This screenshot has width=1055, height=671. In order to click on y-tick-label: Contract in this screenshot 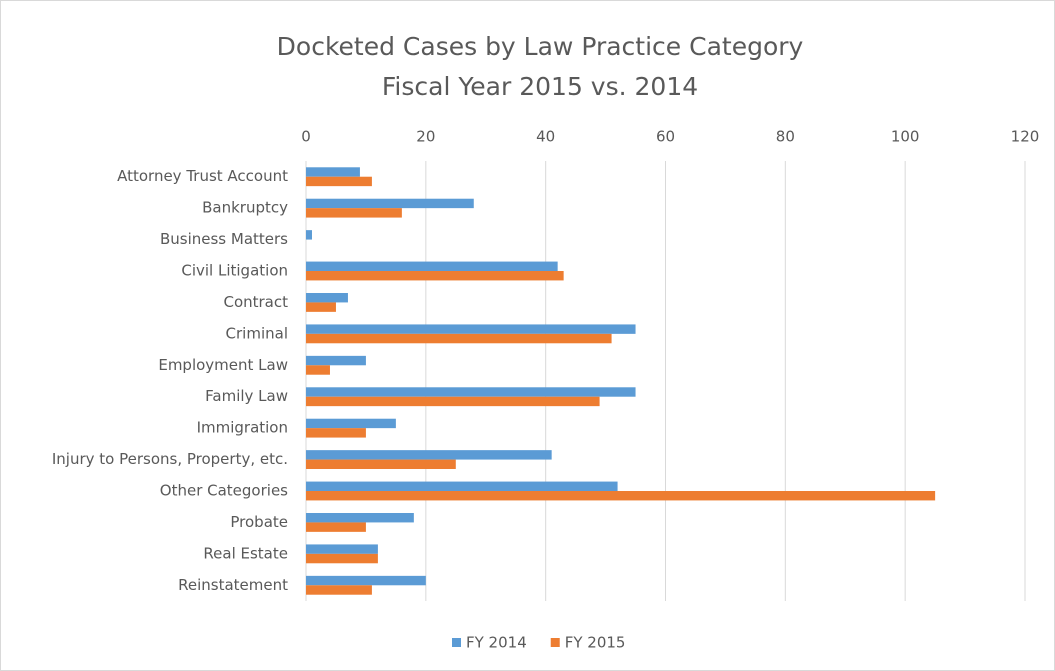, I will do `click(255, 302)`.